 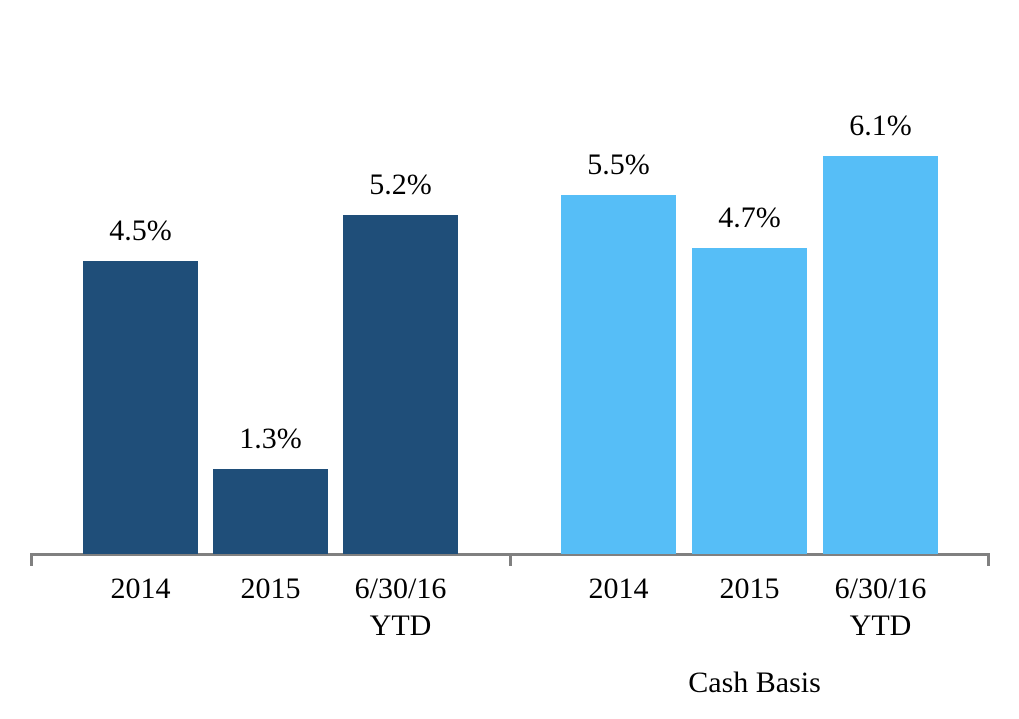 What do you see at coordinates (618, 164) in the screenshot?
I see `value-label: 5.5%` at bounding box center [618, 164].